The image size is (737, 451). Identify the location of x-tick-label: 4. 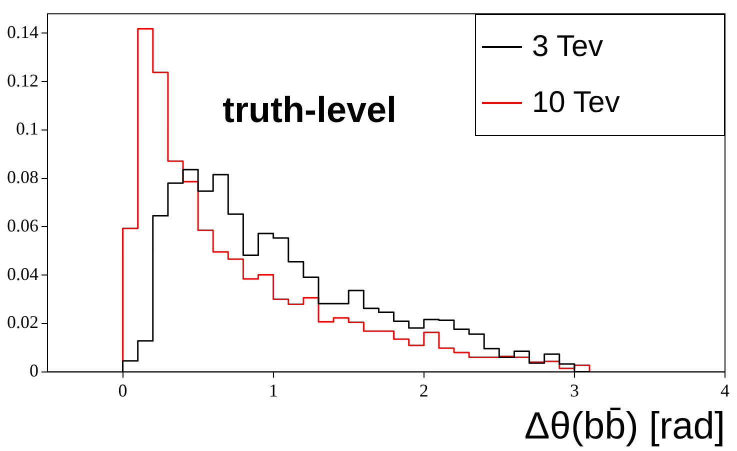
(725, 390).